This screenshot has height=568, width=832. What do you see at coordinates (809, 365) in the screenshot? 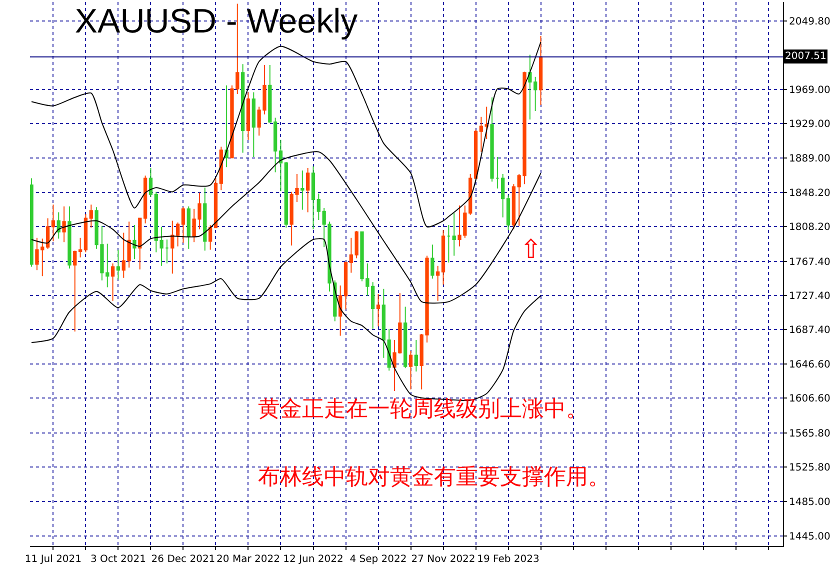
I see `y-tick-label: 1646.60` at bounding box center [809, 365].